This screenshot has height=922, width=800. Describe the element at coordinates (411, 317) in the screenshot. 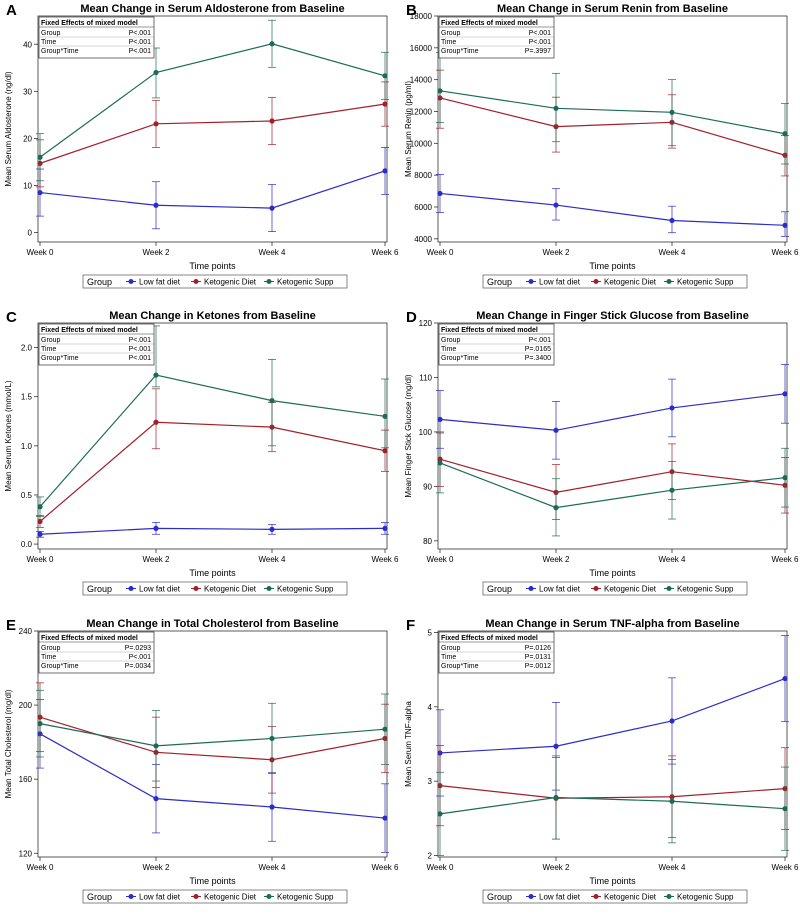

I see `panel-letter: D` at that location.